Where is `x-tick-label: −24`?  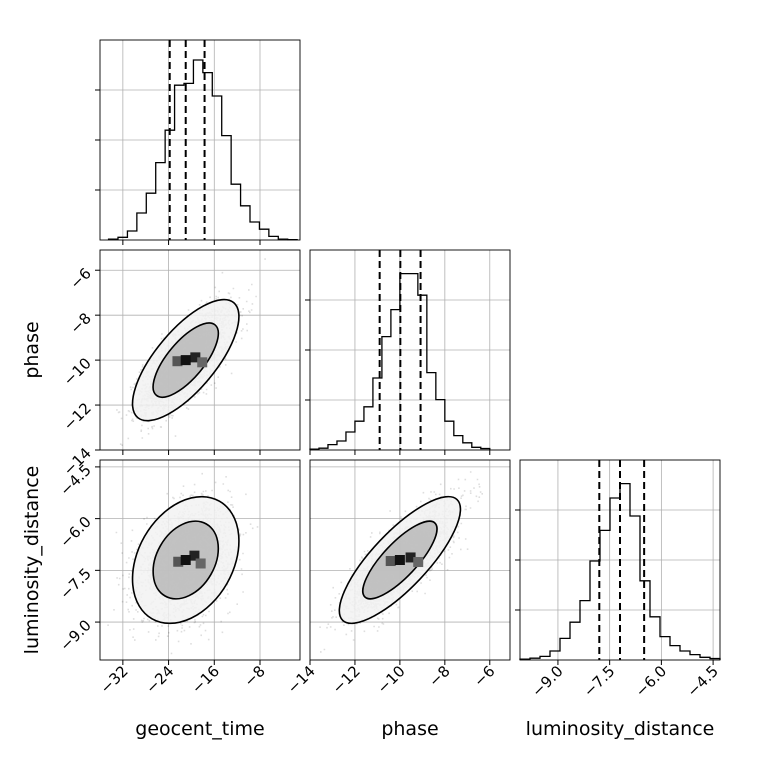 x-tick-label: −24 is located at coordinates (159, 679).